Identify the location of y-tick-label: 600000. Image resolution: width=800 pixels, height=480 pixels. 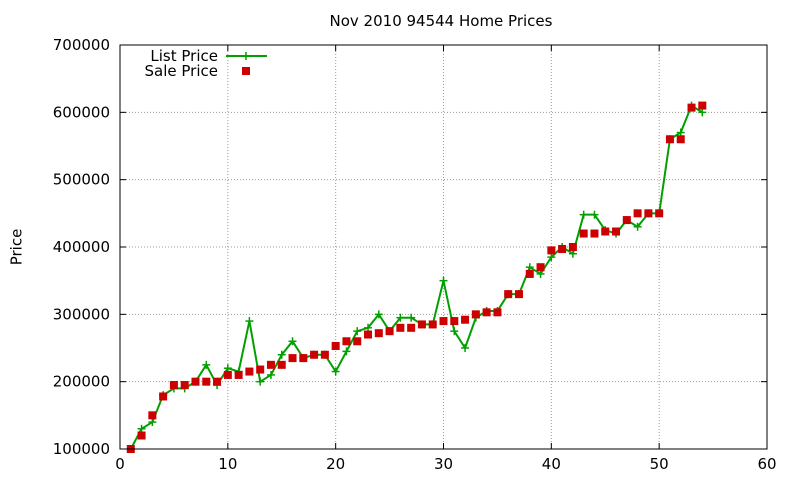
(81, 112).